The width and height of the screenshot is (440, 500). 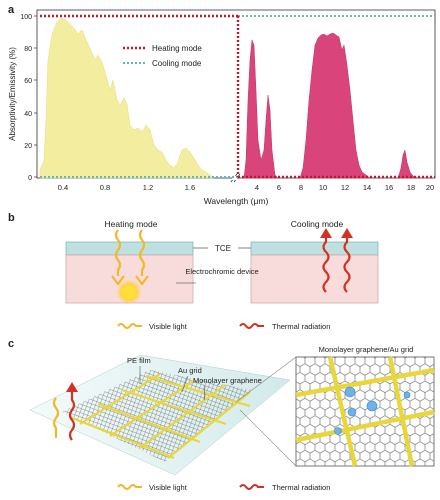 I want to click on thermal-radiation-legend-icon, so click(x=251, y=326).